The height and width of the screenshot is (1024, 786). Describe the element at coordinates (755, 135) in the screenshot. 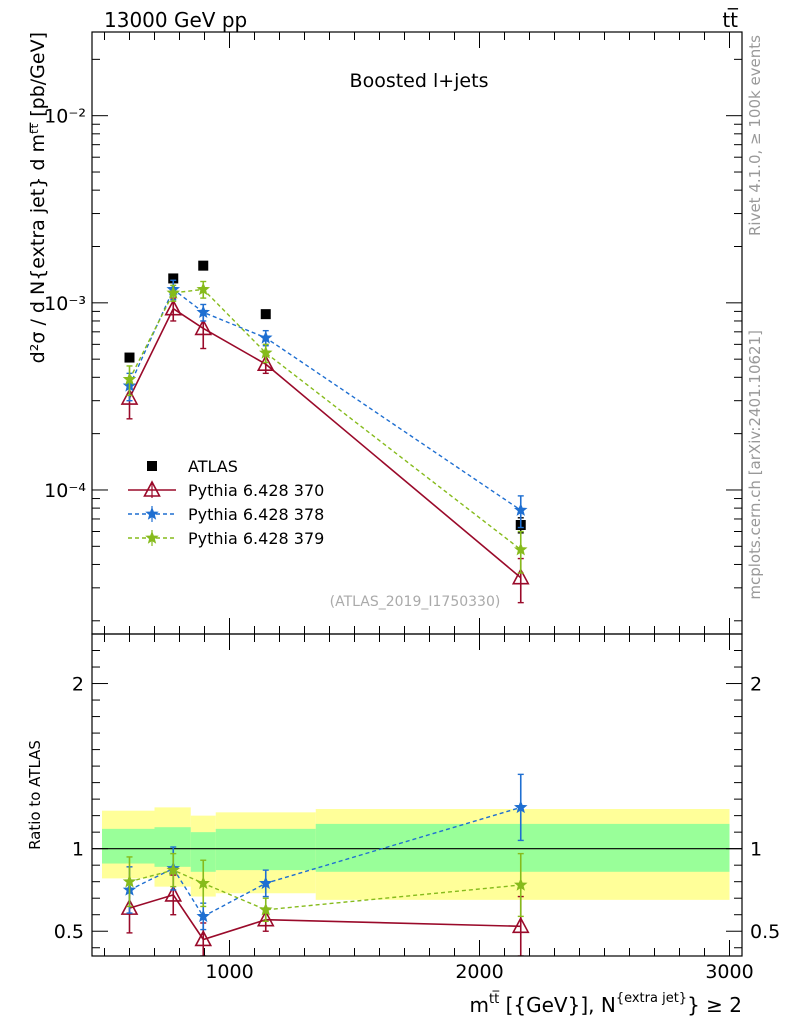

I see `rivet-version-label: Rivet 4.1.0, ≥ 100k events` at that location.